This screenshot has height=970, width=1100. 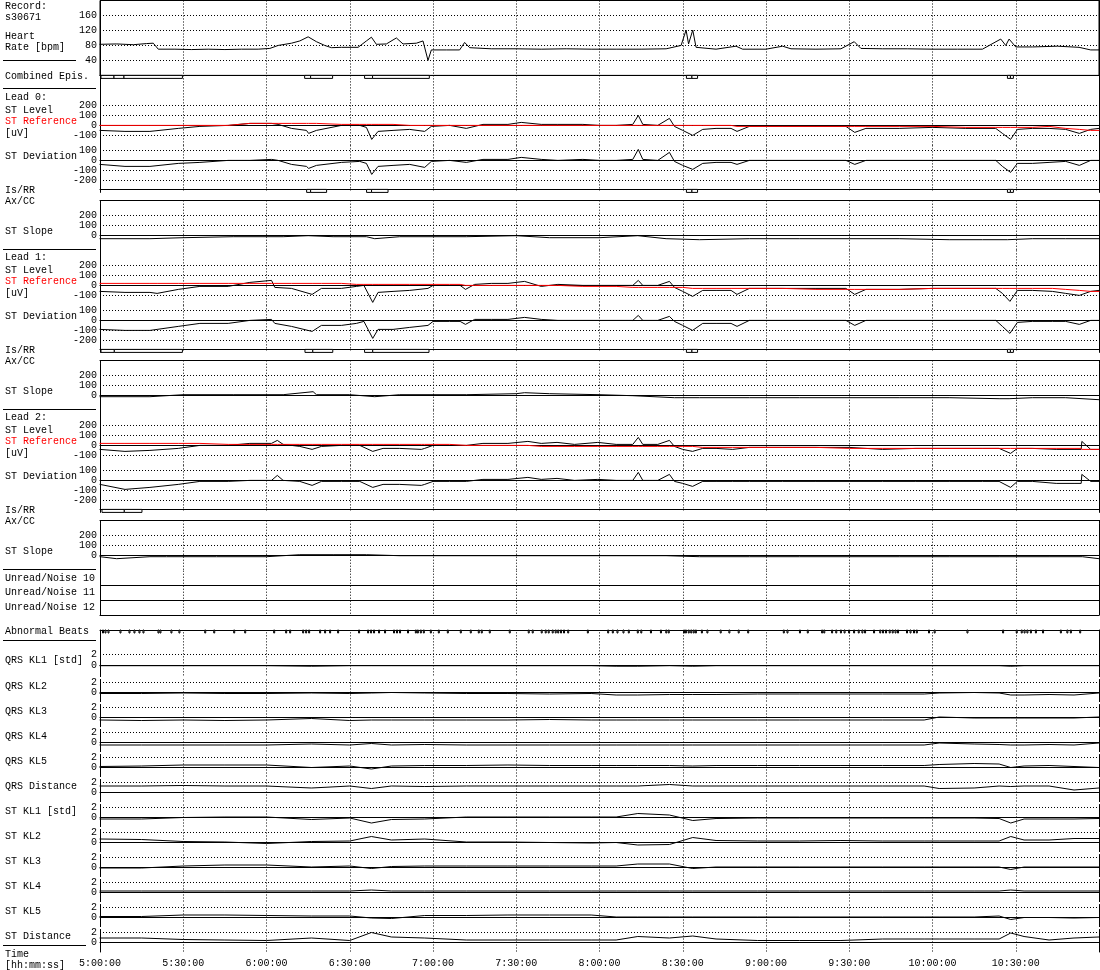 What do you see at coordinates (26, 761) in the screenshot?
I see `y-axis-title: QRS KL5` at bounding box center [26, 761].